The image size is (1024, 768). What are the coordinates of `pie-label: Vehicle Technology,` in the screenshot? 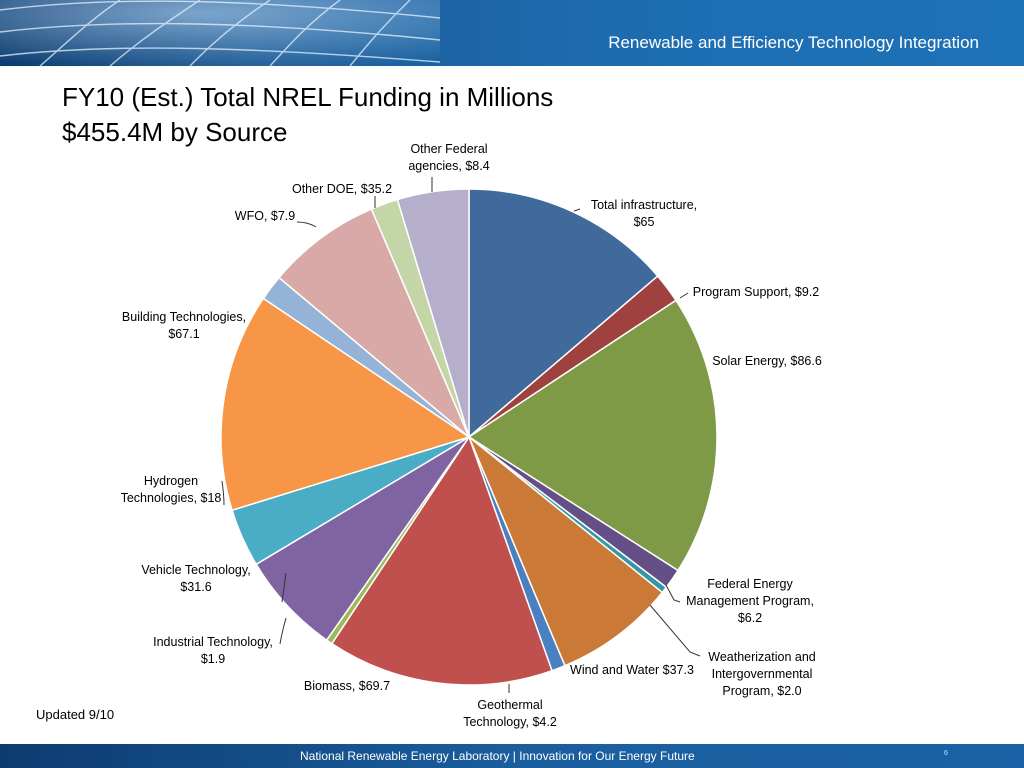 It's located at (195, 570).